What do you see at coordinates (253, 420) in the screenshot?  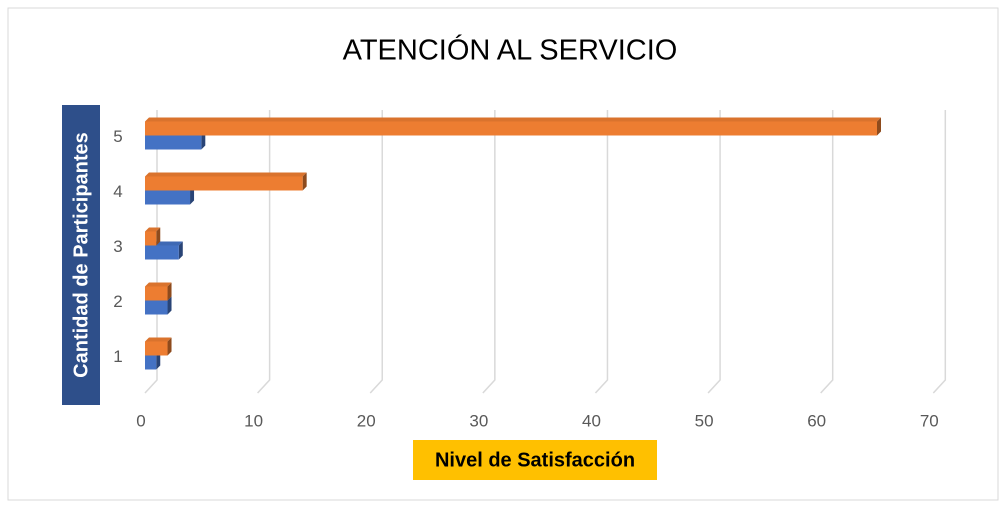 I see `x-tick-label: 10` at bounding box center [253, 420].